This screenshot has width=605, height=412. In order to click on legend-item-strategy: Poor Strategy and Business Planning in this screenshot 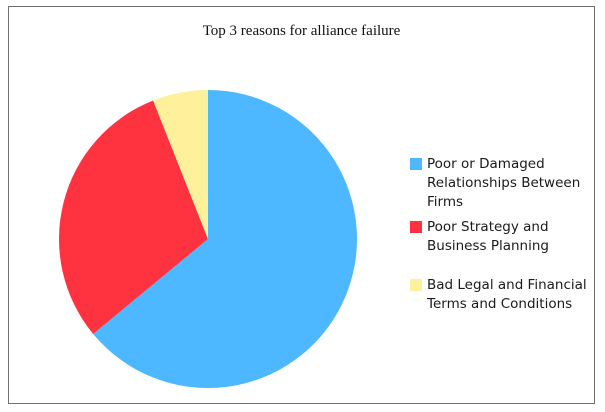, I will do `click(479, 237)`.